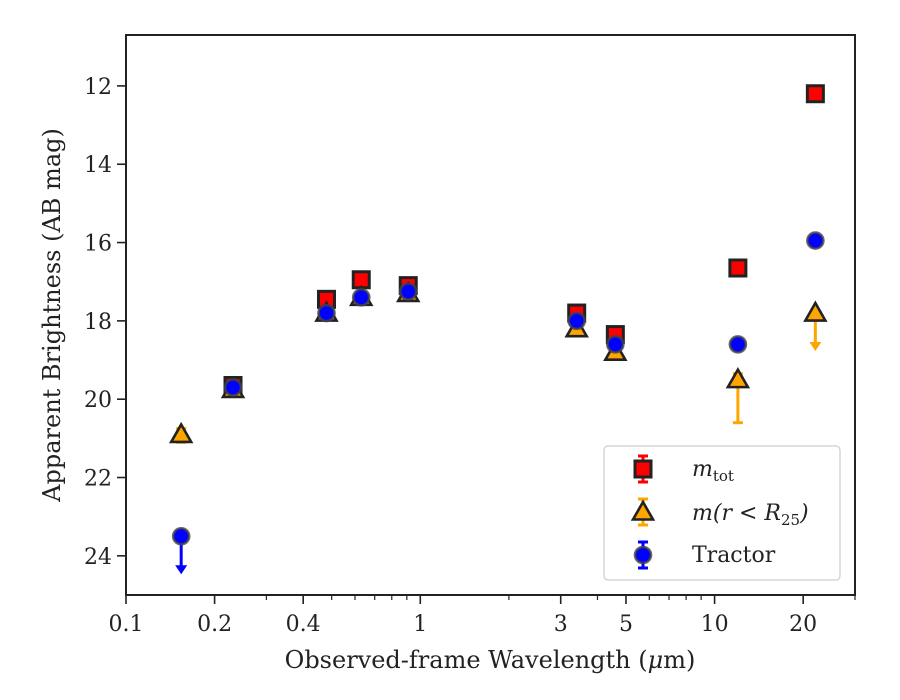  What do you see at coordinates (126, 624) in the screenshot?
I see `x-tick-label: 0.1` at bounding box center [126, 624].